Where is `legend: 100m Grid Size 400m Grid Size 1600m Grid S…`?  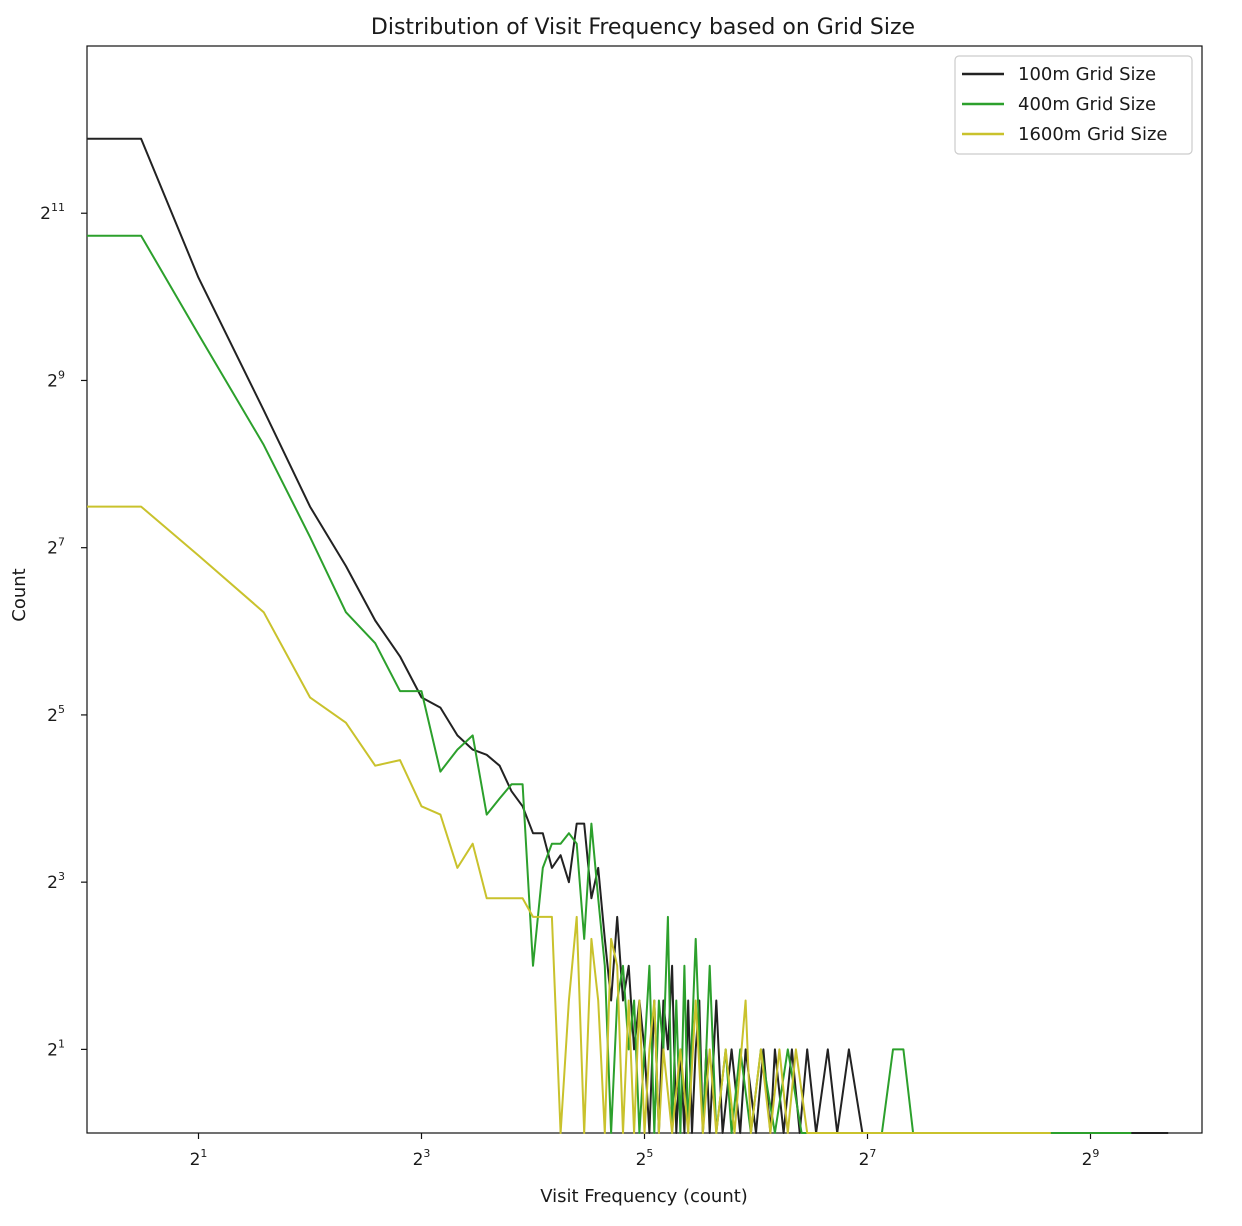
legend: 100m Grid Size 400m Grid Size 1600m Grid S… is located at coordinates (1073, 105).